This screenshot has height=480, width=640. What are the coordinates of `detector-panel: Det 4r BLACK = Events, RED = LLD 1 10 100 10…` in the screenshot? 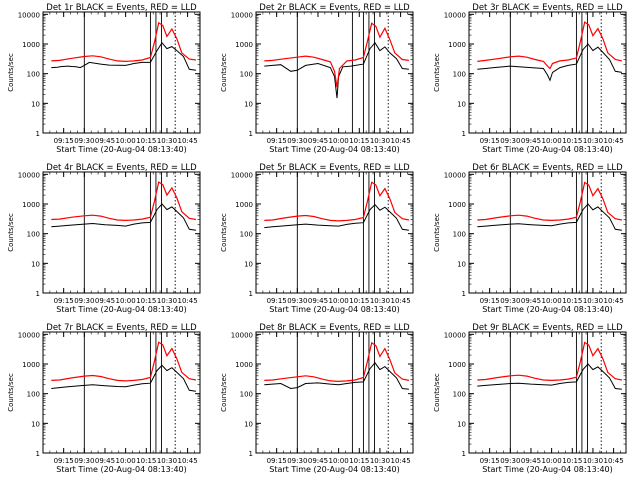 It's located at (104, 238).